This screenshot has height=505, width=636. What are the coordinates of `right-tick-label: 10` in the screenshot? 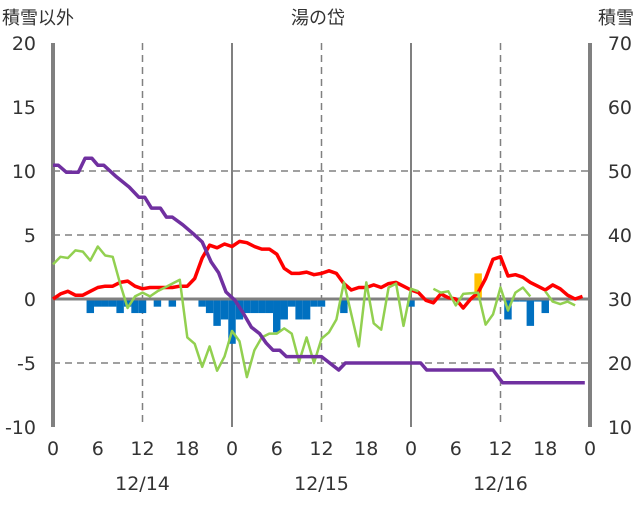 It's located at (620, 428).